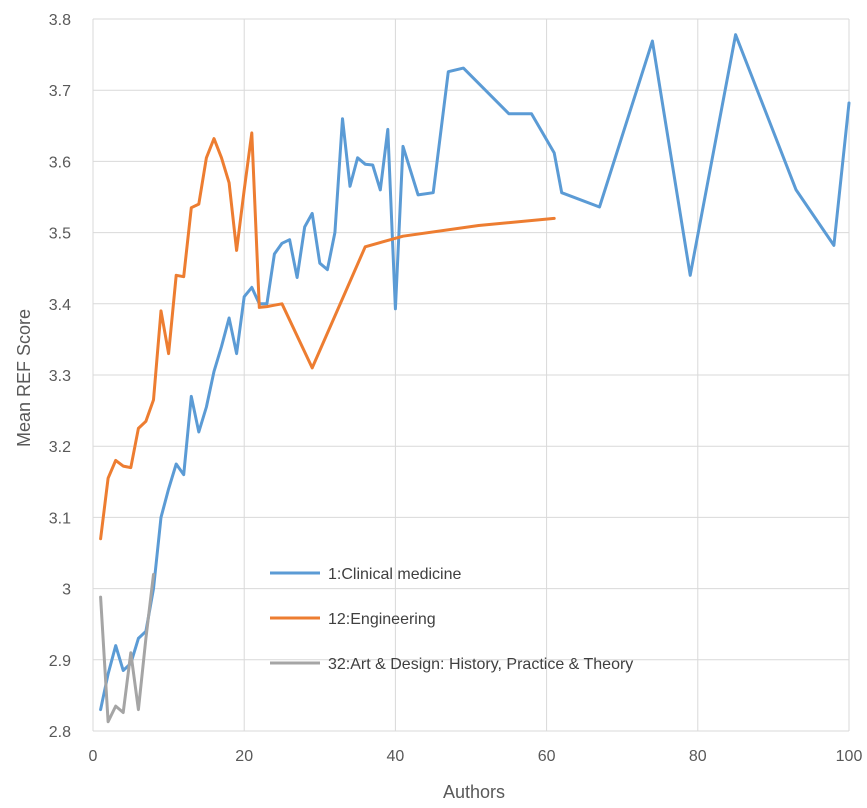 This screenshot has width=867, height=808. What do you see at coordinates (547, 756) in the screenshot?
I see `x-tick-label: 60` at bounding box center [547, 756].